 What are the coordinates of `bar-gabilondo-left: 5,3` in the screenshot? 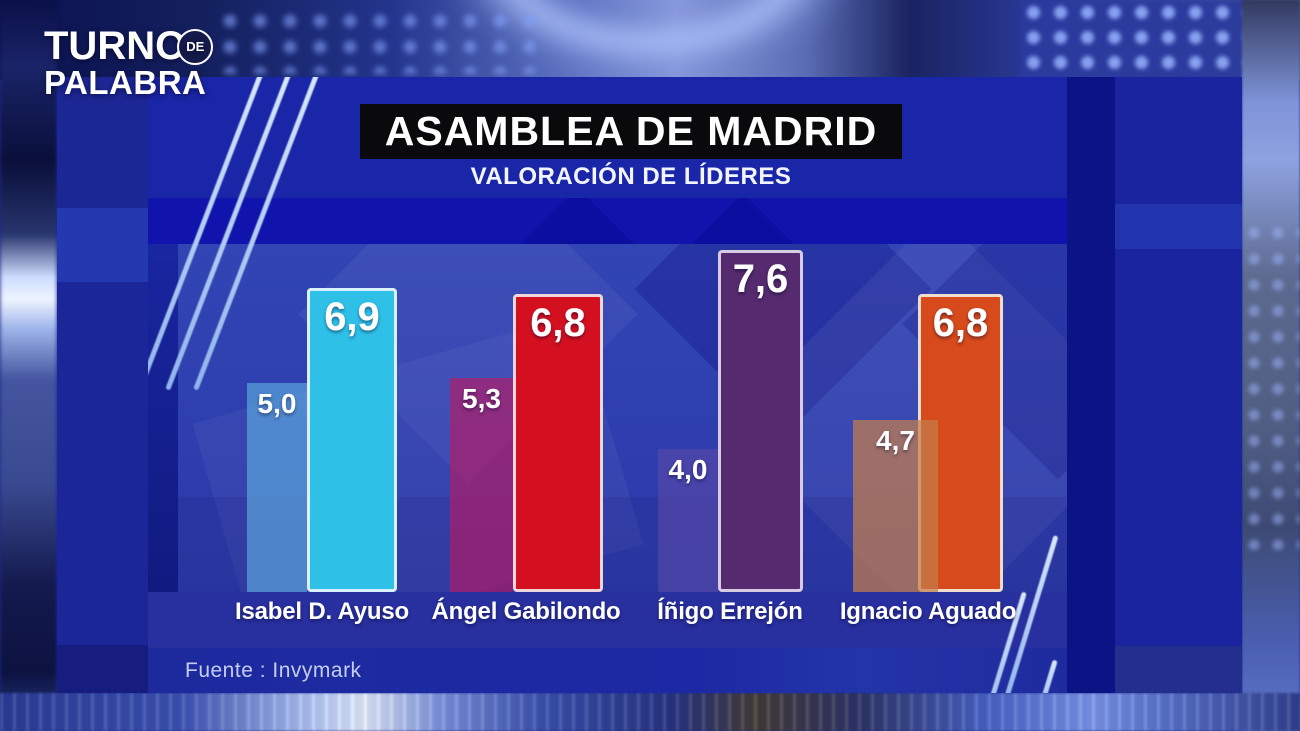 It's located at (481, 485).